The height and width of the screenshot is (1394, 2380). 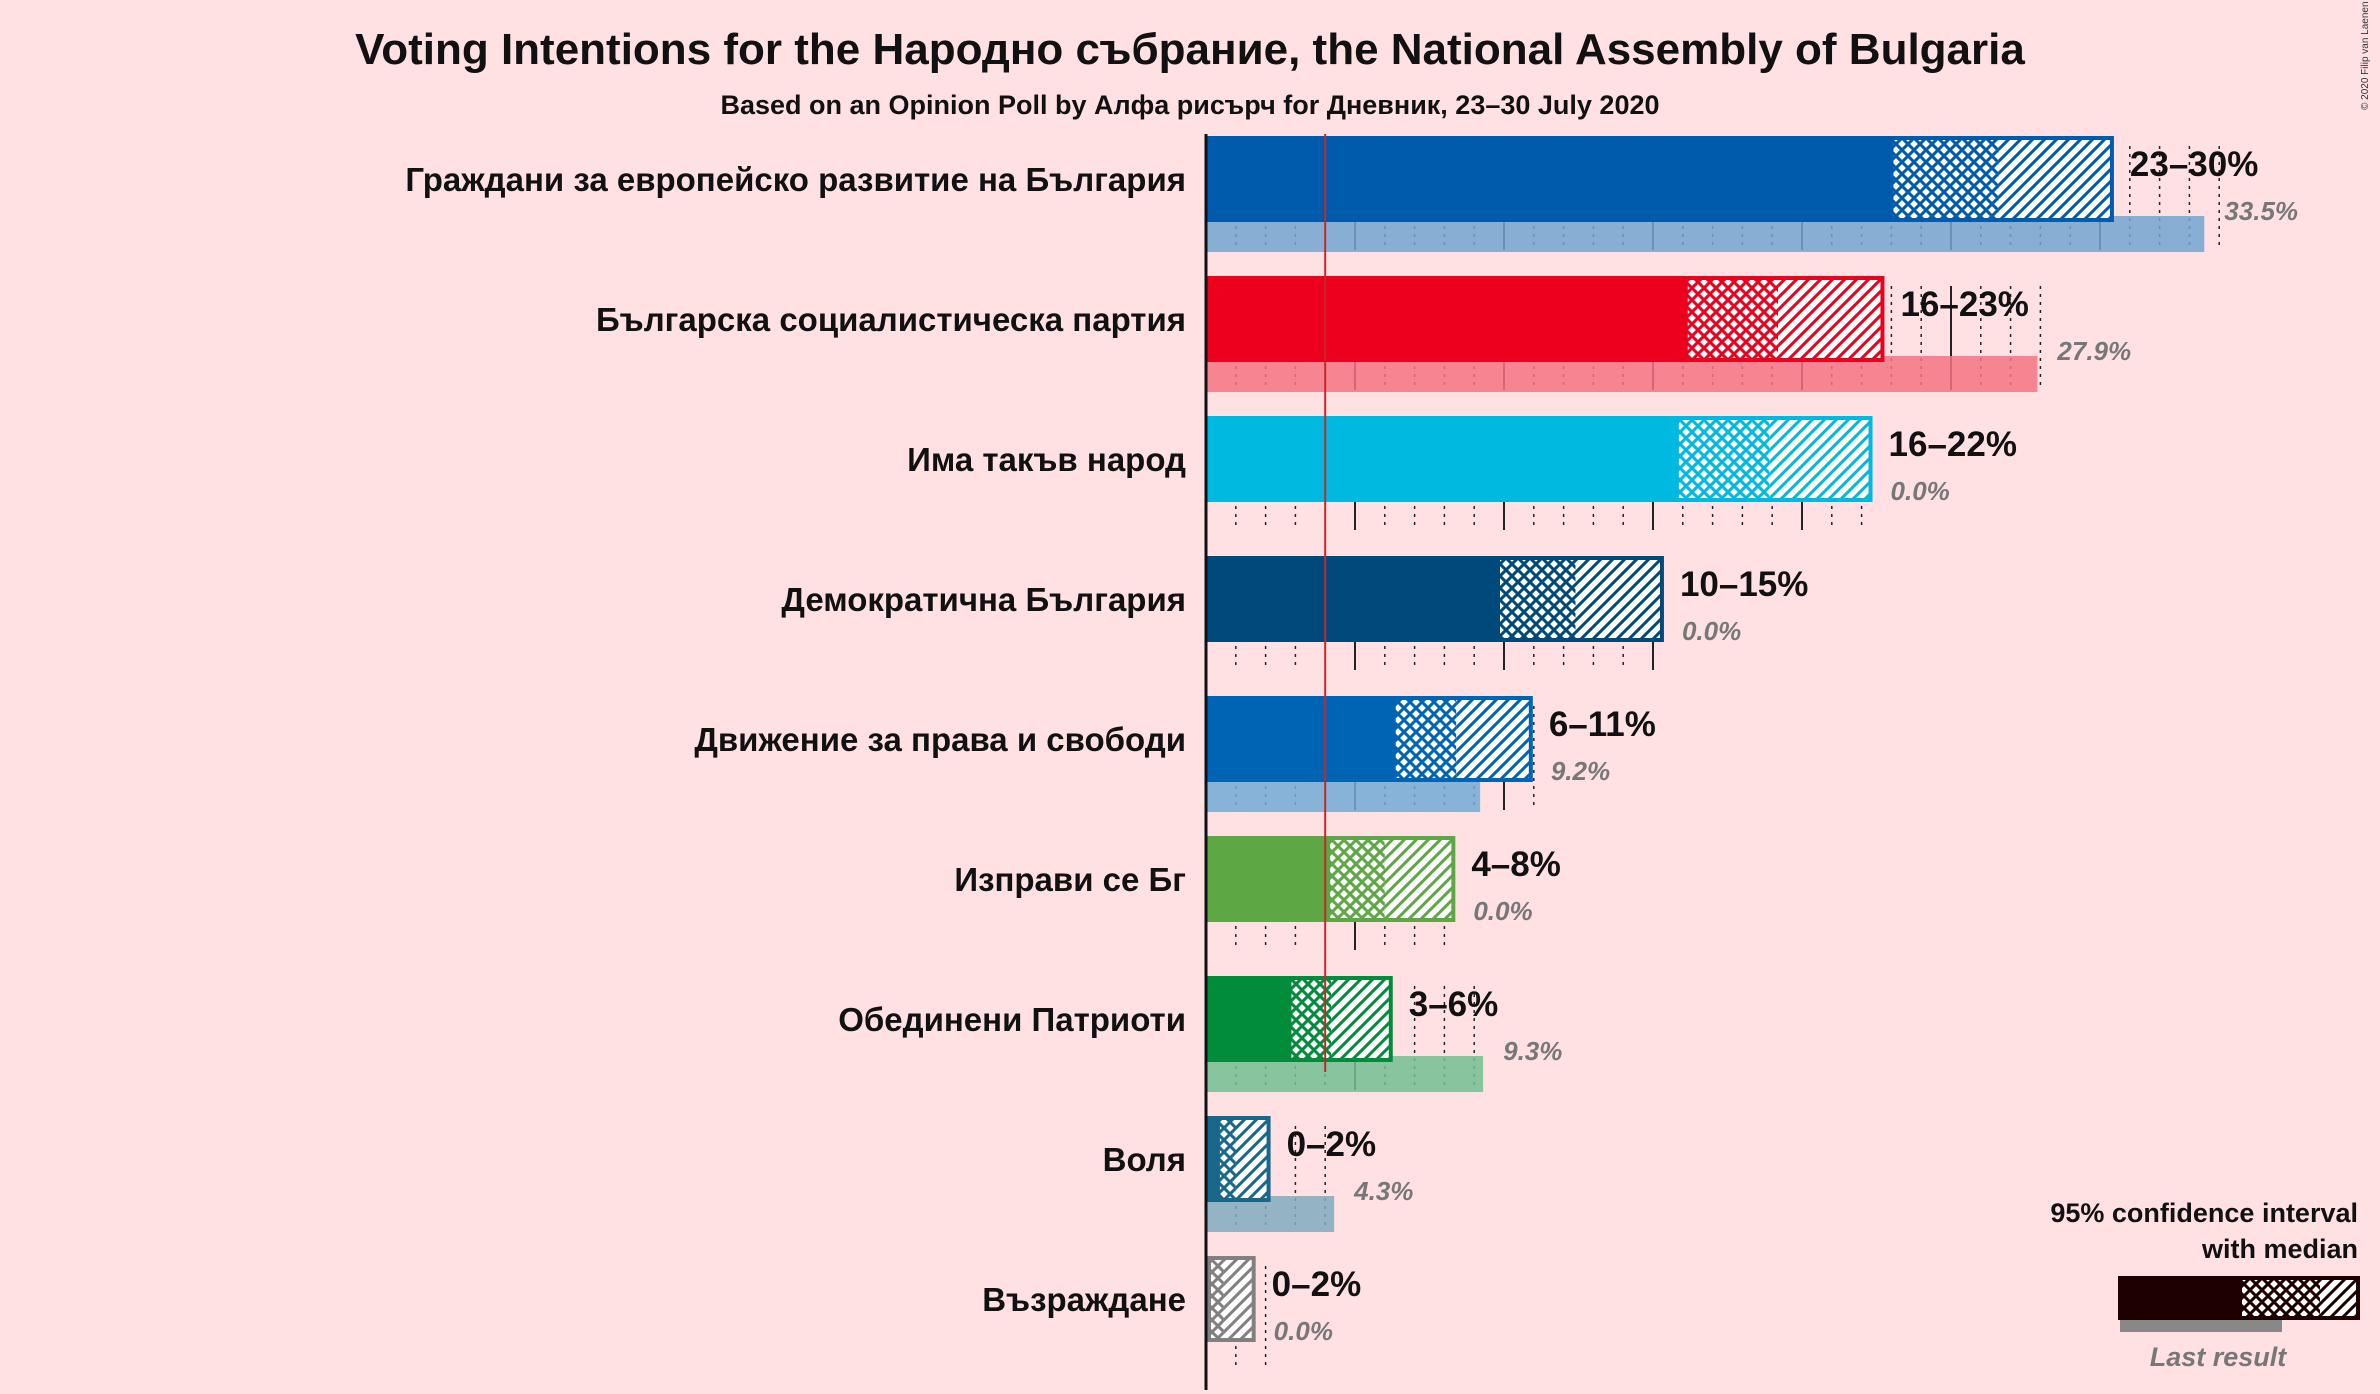 I want to click on party-row-8: Възраждане 0–2% 0.0%, so click(x=1171, y=1313).